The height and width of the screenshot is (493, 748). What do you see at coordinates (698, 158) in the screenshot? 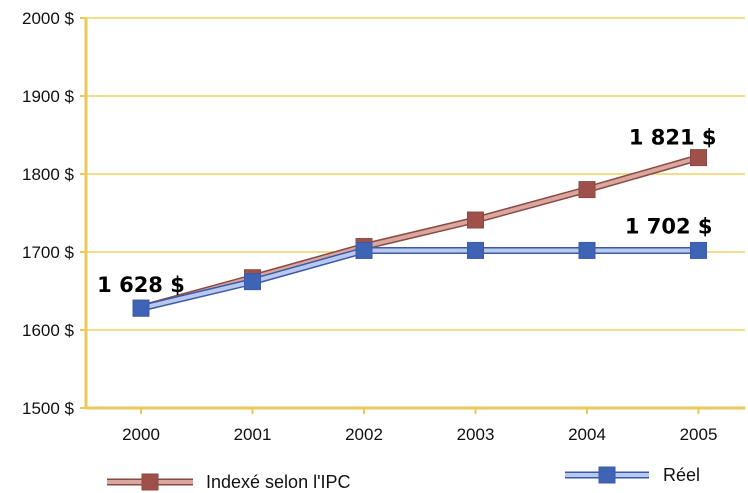
I see `series-0-point-2005` at bounding box center [698, 158].